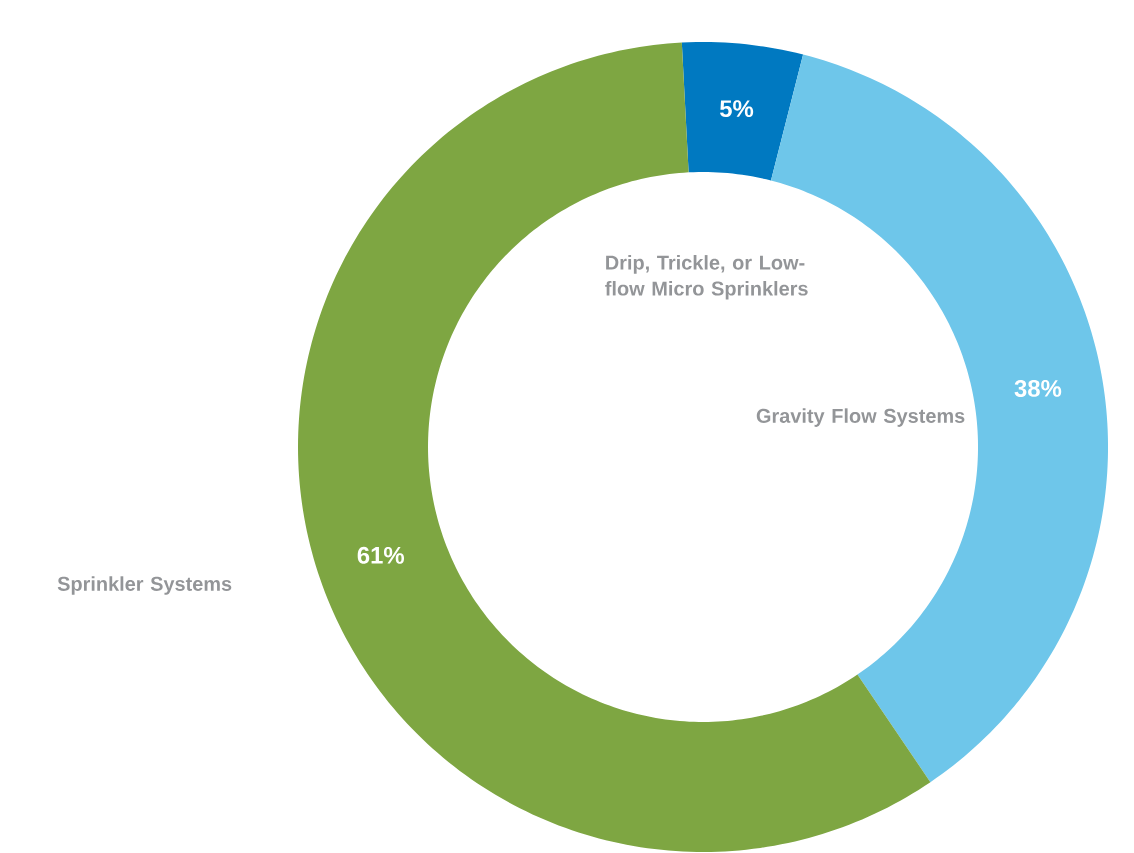 This screenshot has width=1134, height=853. What do you see at coordinates (144, 585) in the screenshot?
I see `slice-label: Sprinkler Systems` at bounding box center [144, 585].